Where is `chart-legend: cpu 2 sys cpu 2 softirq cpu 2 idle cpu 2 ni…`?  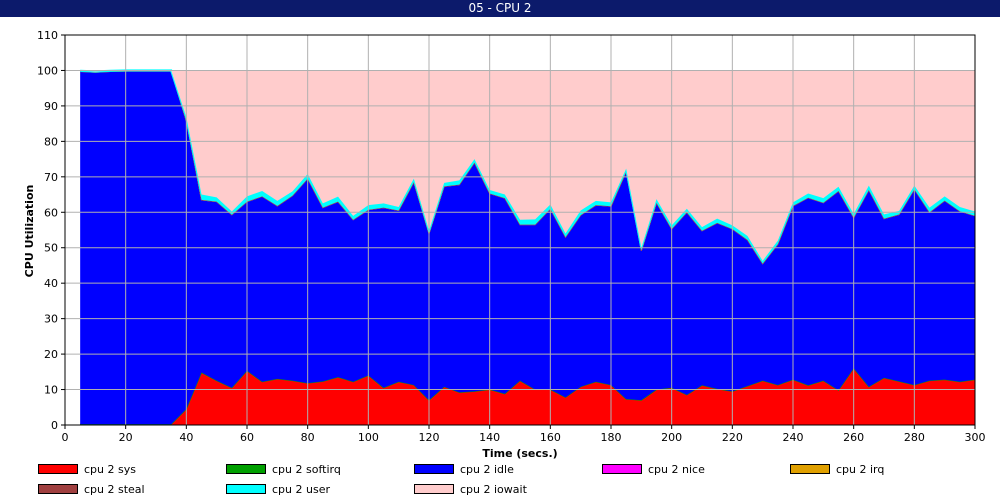 chart-legend: cpu 2 sys cpu 2 softirq cpu 2 idle cpu 2 ni… is located at coordinates (508, 482).